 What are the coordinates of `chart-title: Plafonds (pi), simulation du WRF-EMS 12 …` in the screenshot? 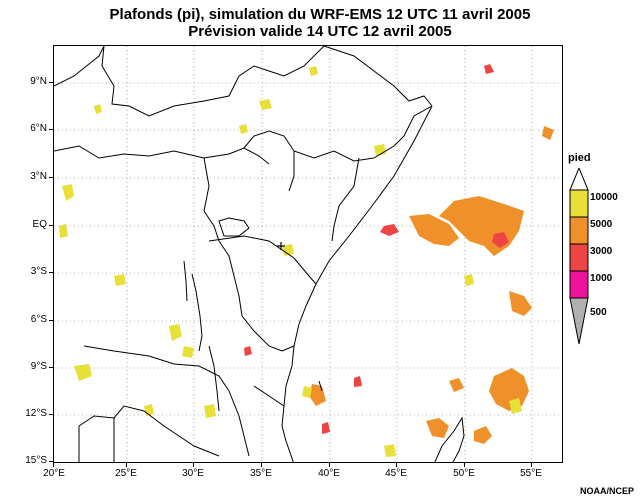 It's located at (320, 14).